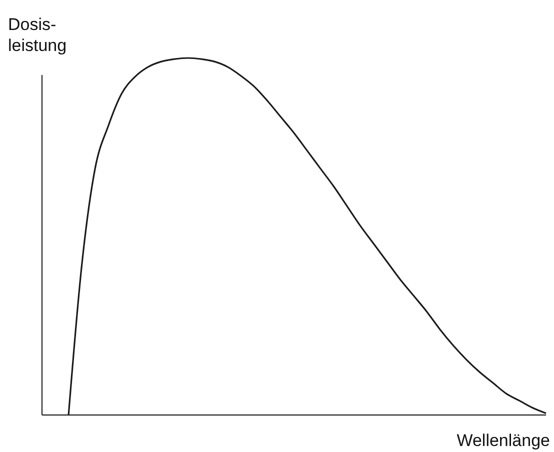  Describe the element at coordinates (503, 440) in the screenshot. I see `x-axis-title: Wellenlänge` at that location.